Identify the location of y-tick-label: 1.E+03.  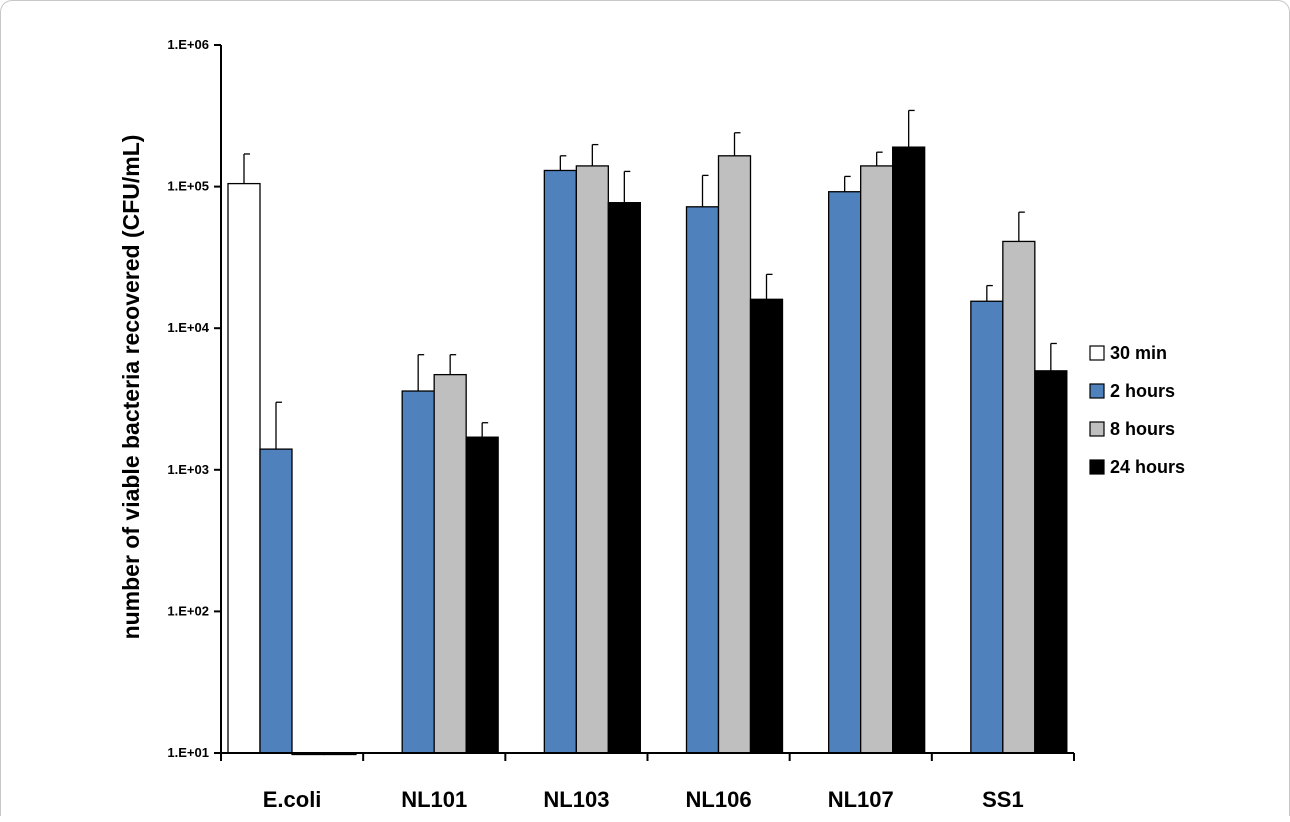
(188, 469).